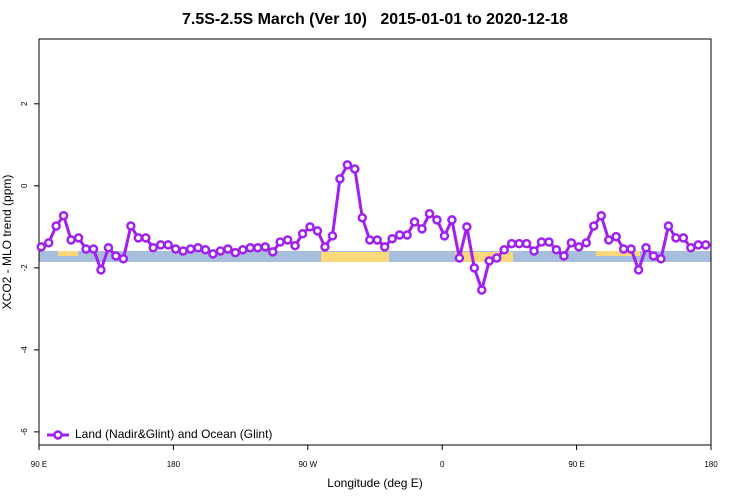  What do you see at coordinates (24, 350) in the screenshot?
I see `y-tick-label: -4` at bounding box center [24, 350].